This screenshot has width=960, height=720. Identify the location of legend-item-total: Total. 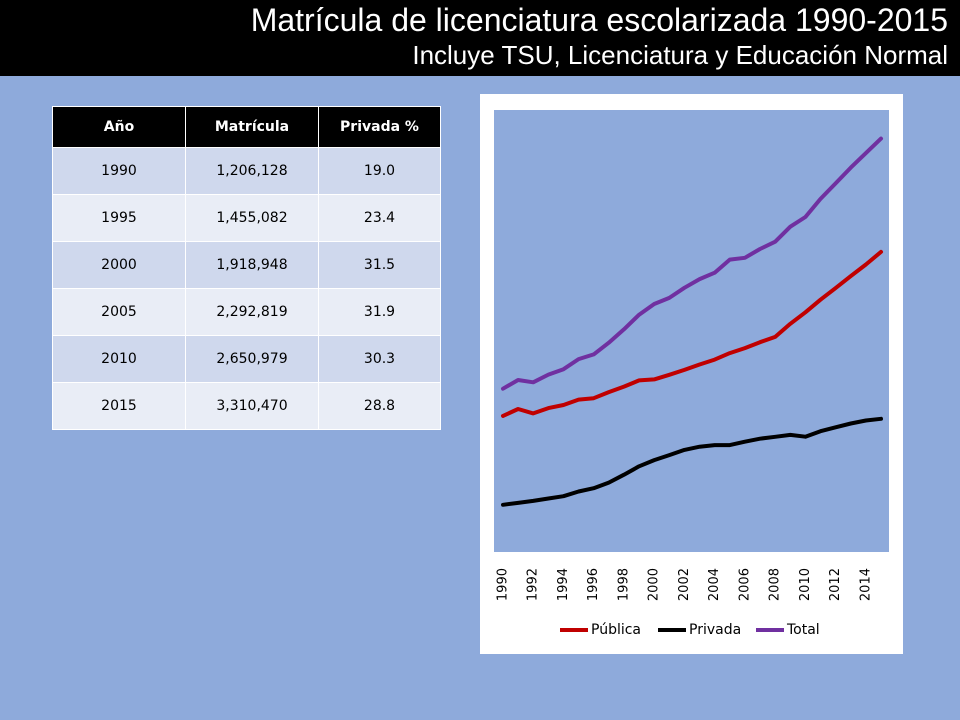
(788, 630).